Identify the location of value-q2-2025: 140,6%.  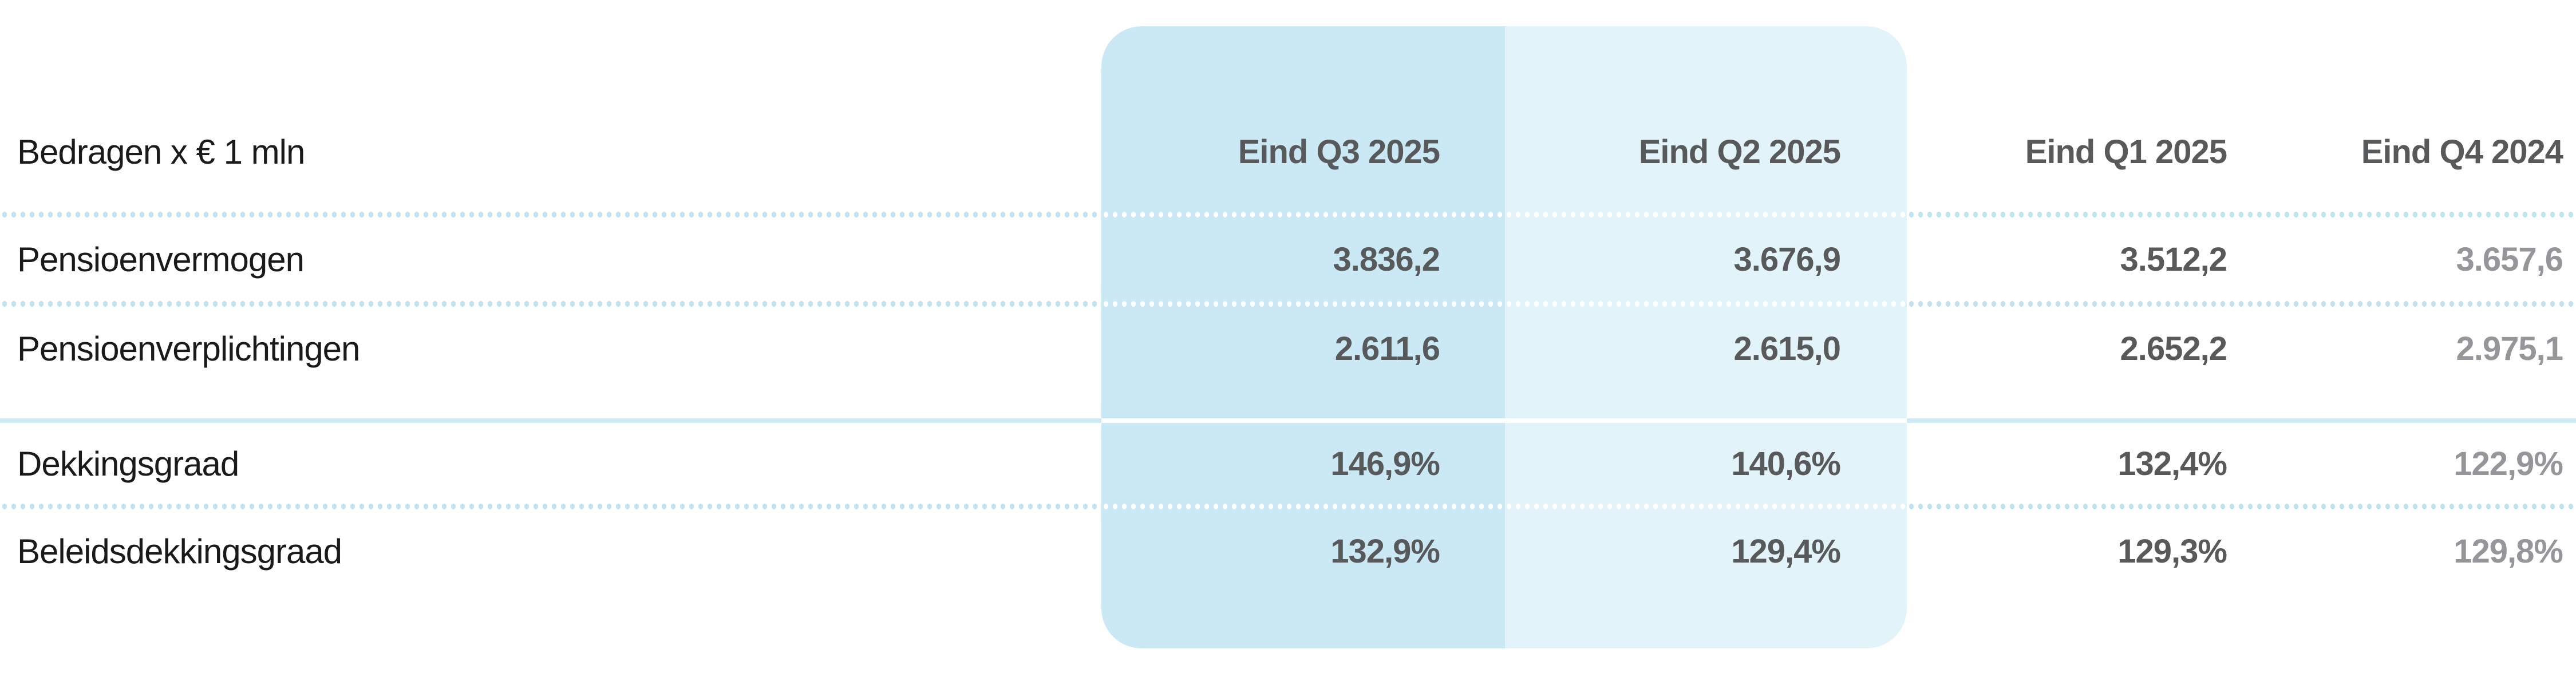
(1786, 463).